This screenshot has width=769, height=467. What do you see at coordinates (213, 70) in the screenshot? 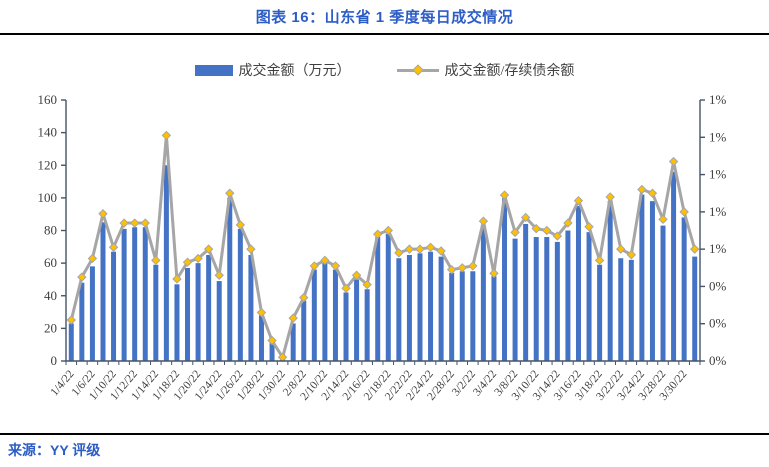
I see `bar-swatch-icon` at bounding box center [213, 70].